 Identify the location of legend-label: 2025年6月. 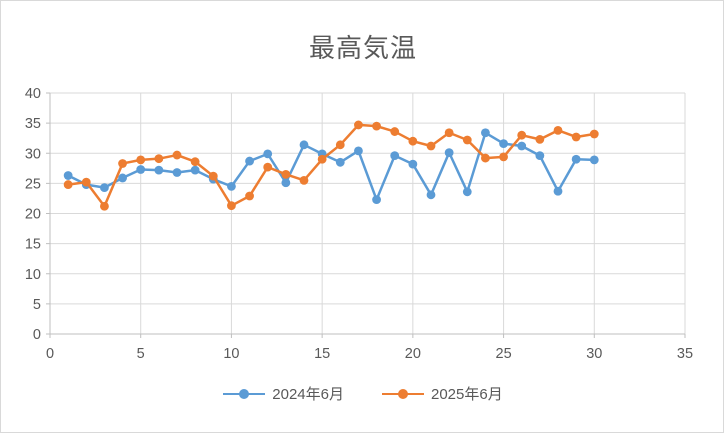
(467, 394).